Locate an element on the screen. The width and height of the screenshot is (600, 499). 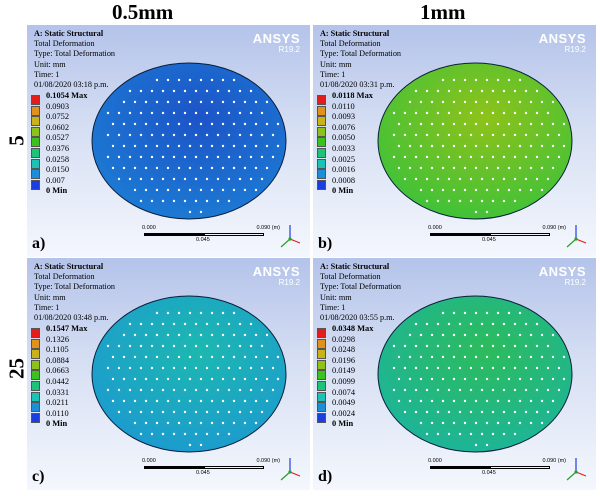
legend-label: 0.0093 is located at coordinates (344, 117).